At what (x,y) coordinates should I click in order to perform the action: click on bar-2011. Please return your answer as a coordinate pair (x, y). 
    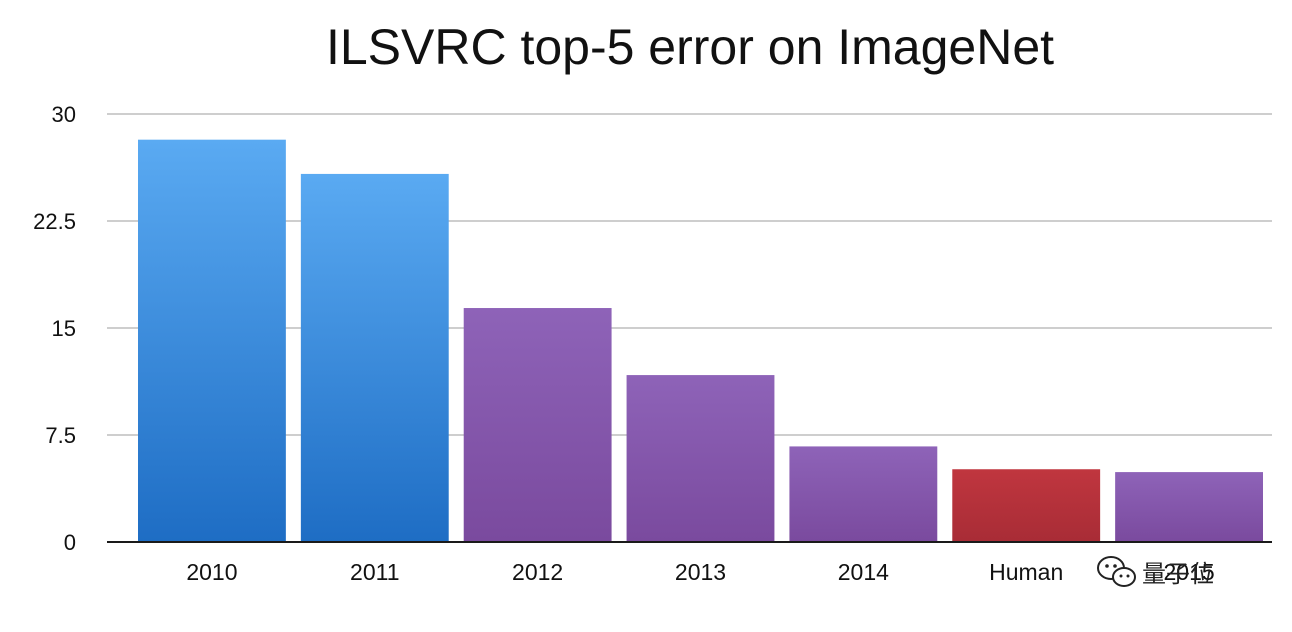
    Looking at the image, I should click on (374, 358).